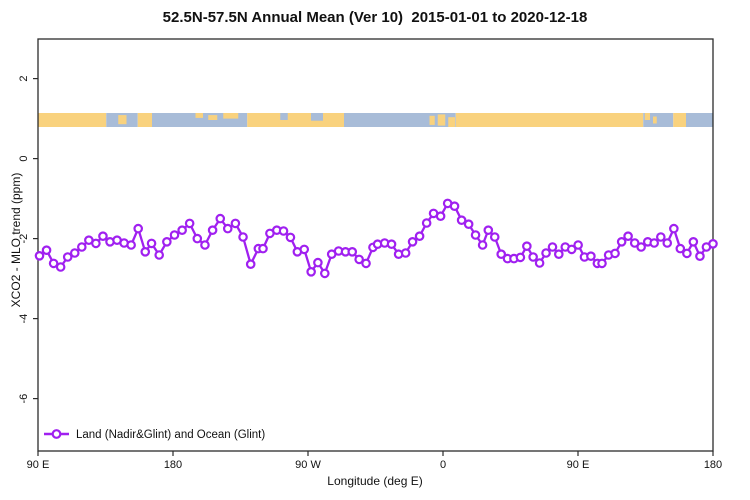  Describe the element at coordinates (308, 465) in the screenshot. I see `x-tick-label: 90 W` at that location.